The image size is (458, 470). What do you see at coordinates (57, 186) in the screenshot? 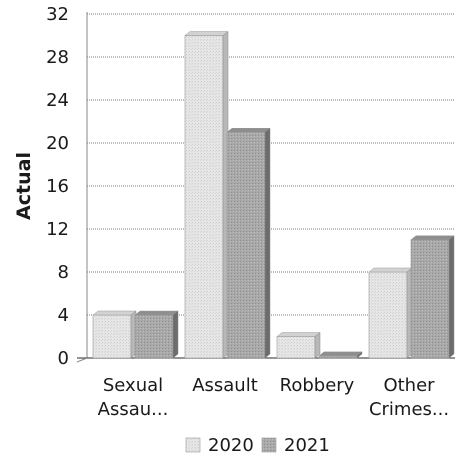
I see `y-tick-label: 16` at bounding box center [57, 186].